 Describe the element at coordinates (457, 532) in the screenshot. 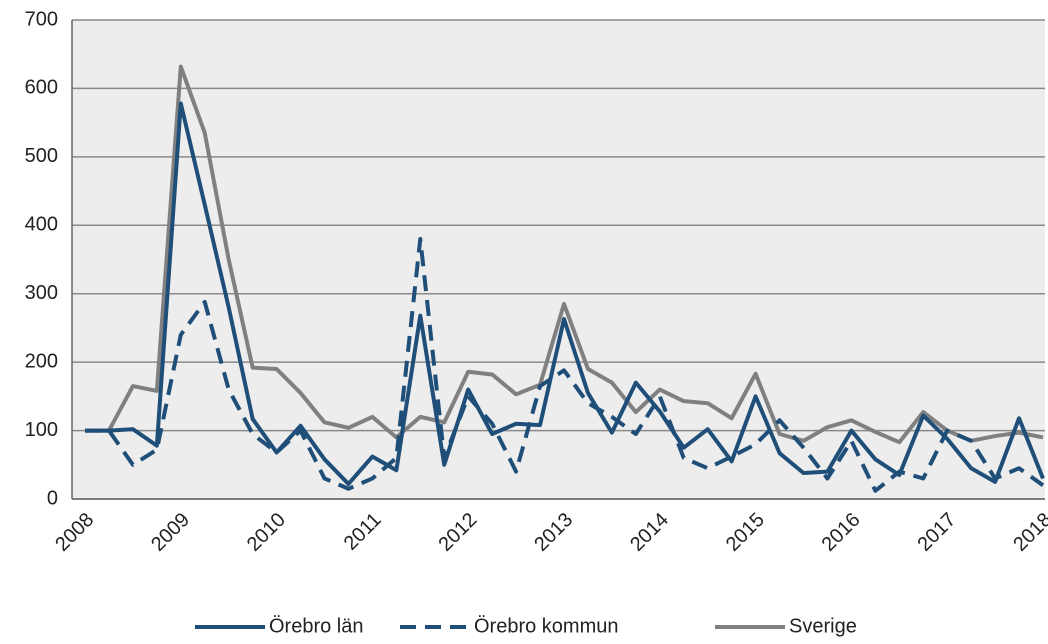

I see `x-tick-label: 2012` at that location.